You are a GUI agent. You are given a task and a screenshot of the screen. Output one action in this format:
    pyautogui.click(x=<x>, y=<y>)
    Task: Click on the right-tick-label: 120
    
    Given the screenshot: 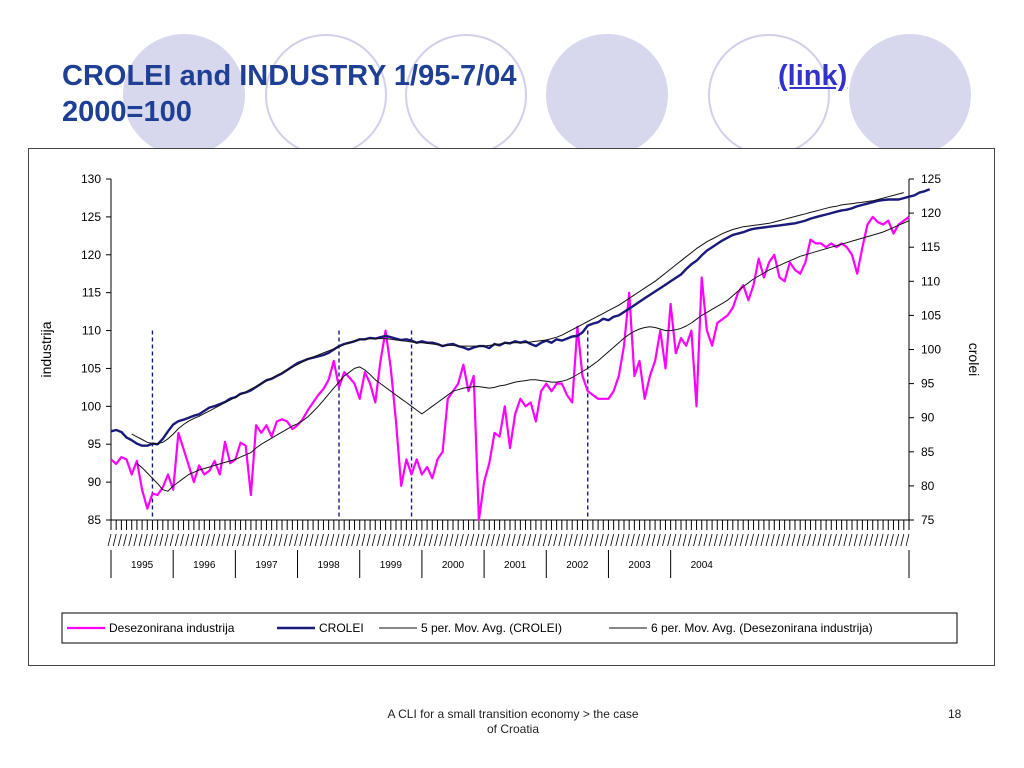 What is the action you would take?
    pyautogui.click(x=931, y=213)
    